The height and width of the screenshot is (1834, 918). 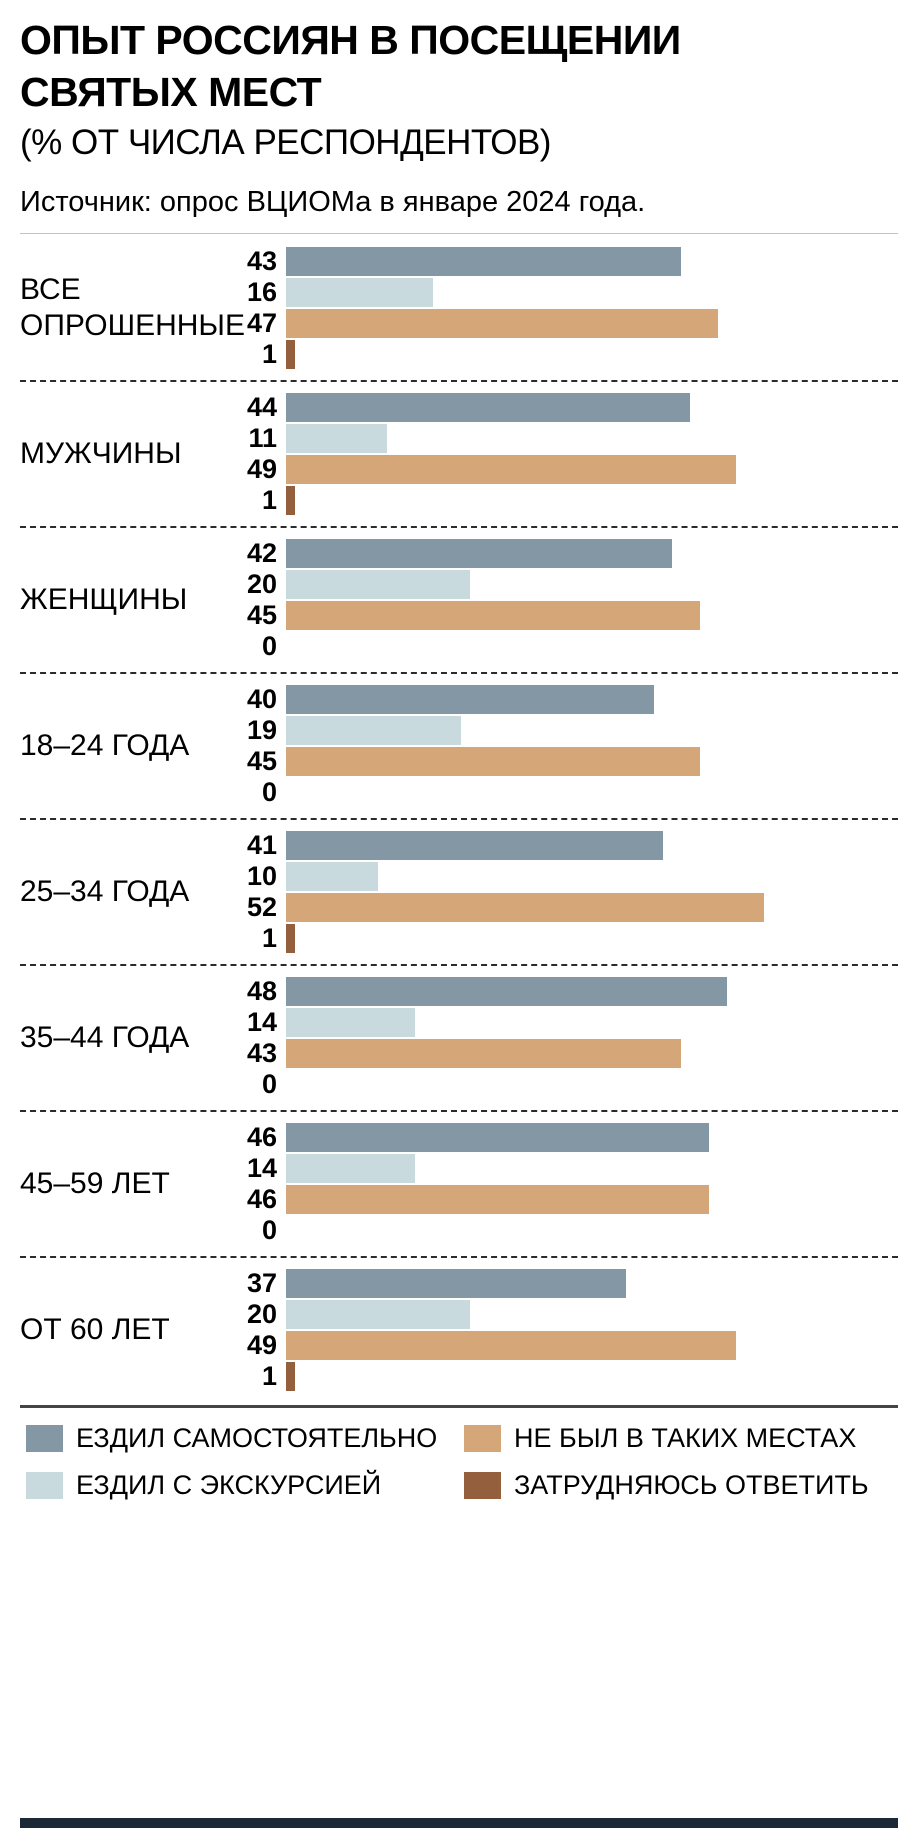 What do you see at coordinates (261, 323) in the screenshot?
I see `bar-value-label: 47` at bounding box center [261, 323].